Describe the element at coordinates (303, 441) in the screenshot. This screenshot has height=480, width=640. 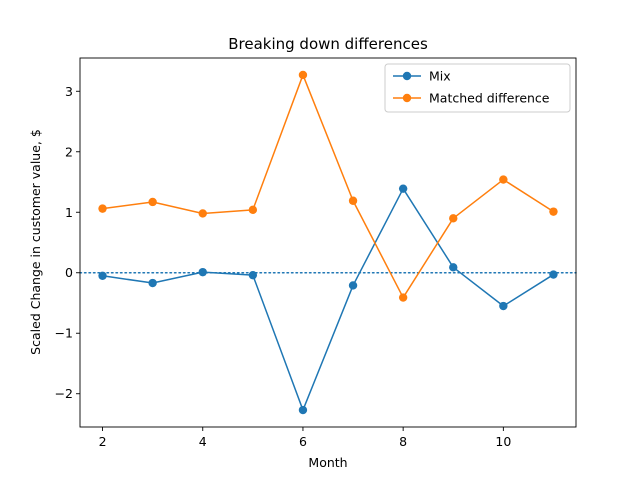
I see `x-tick-label: 6` at that location.